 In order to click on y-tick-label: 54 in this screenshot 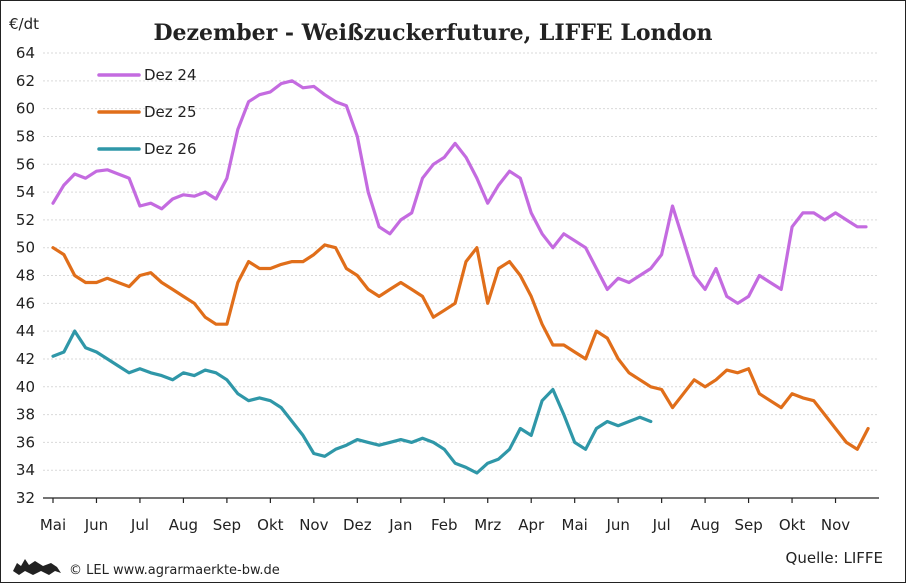, I will do `click(25, 192)`.